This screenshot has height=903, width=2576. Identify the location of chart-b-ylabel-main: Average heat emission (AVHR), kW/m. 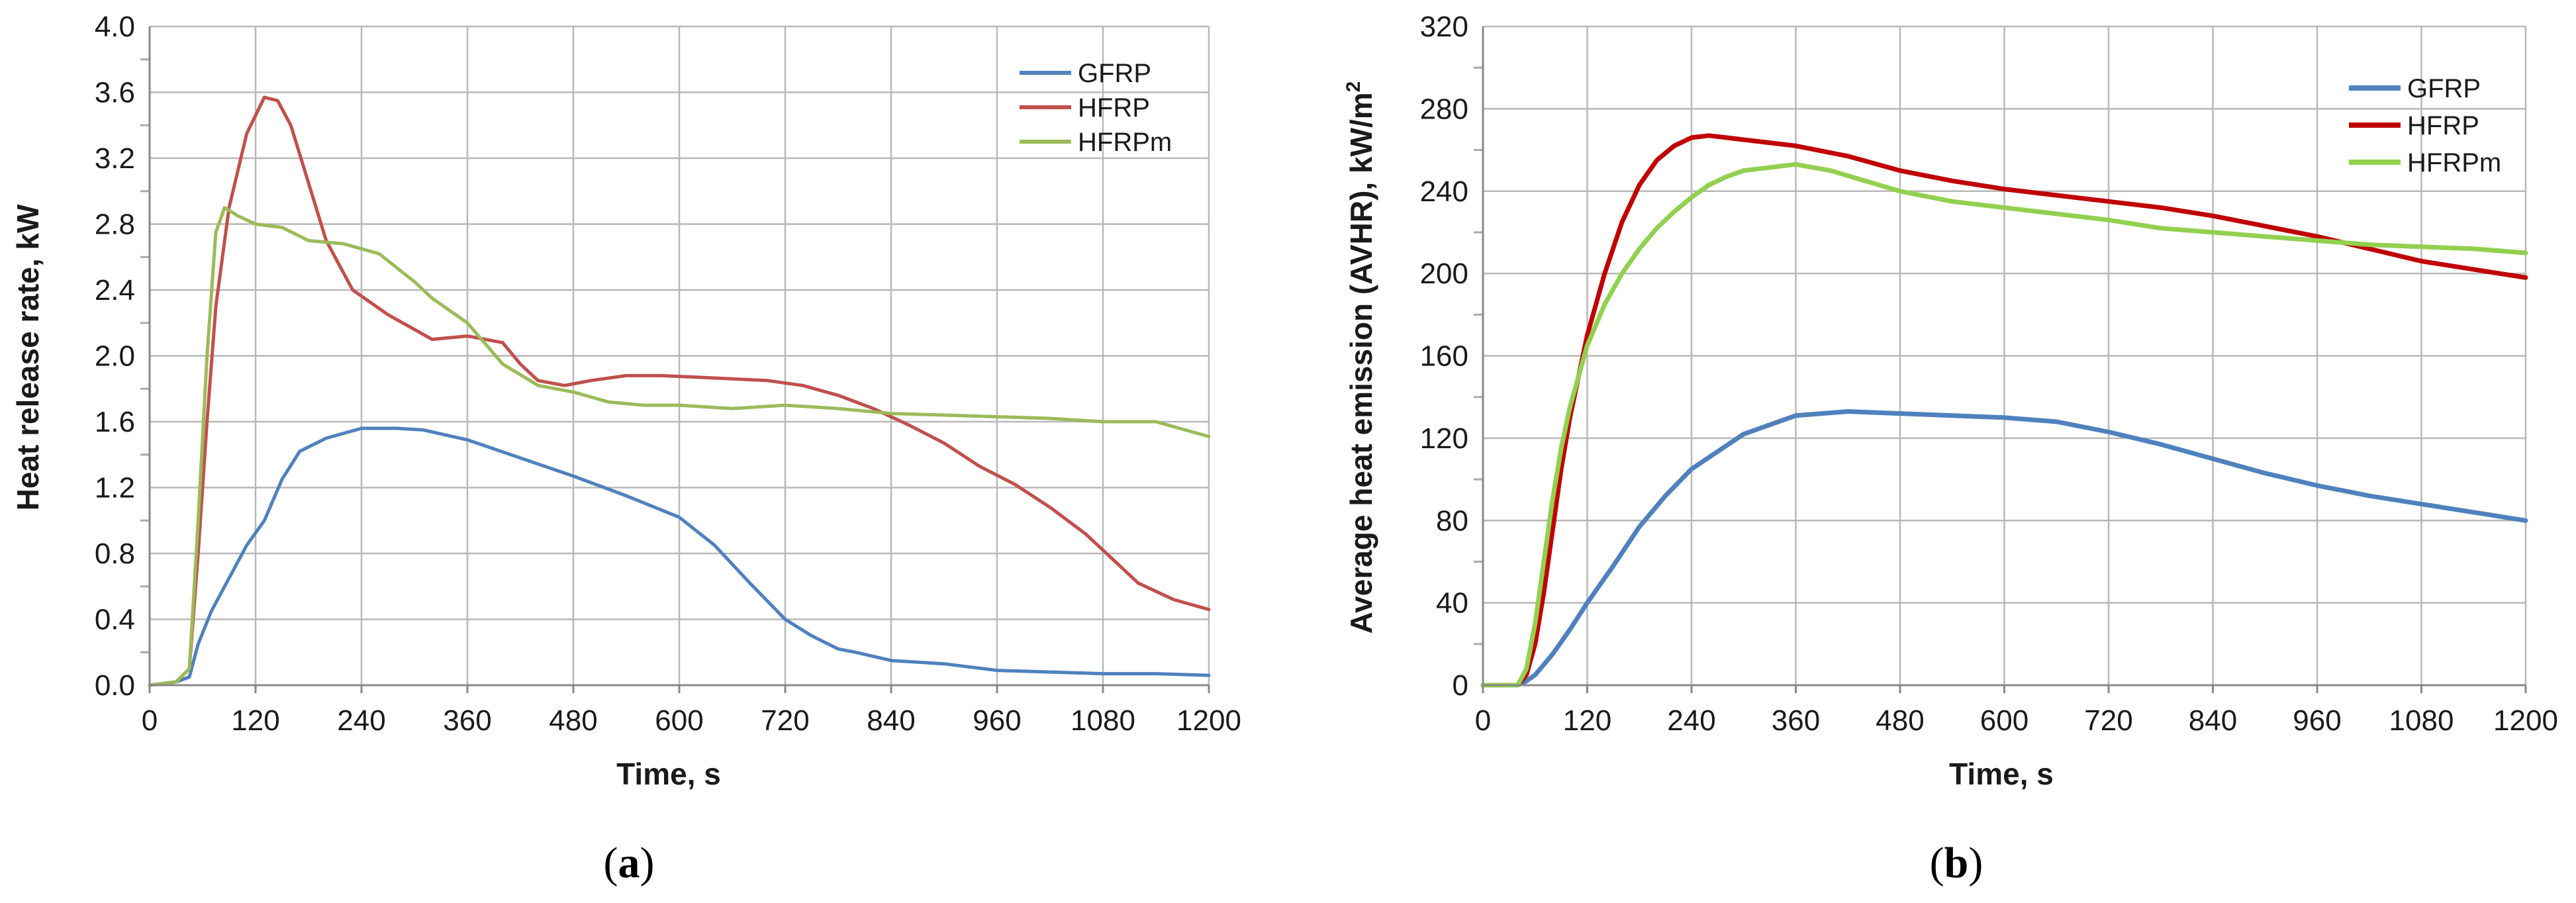
(1361, 363).